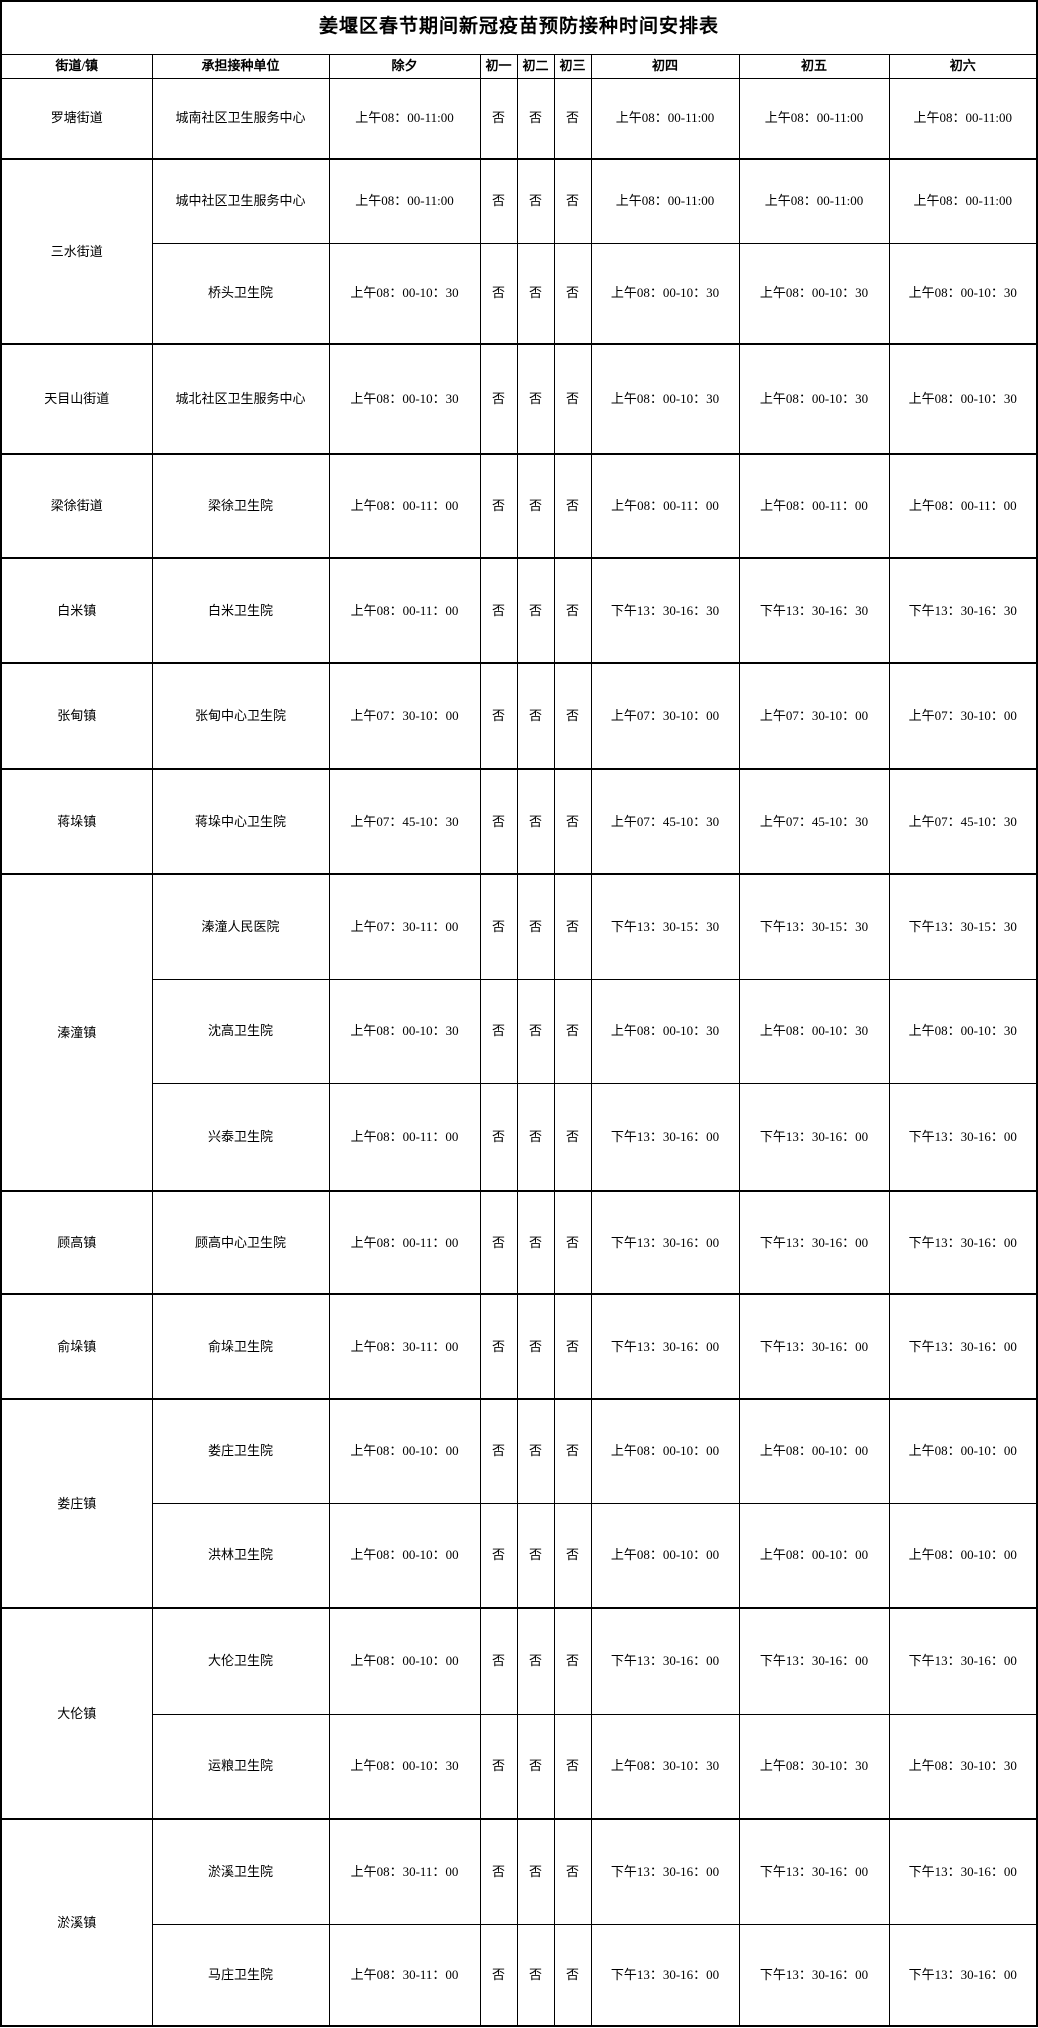  What do you see at coordinates (240, 716) in the screenshot?
I see `unit-cell: 张甸中心卫生院` at bounding box center [240, 716].